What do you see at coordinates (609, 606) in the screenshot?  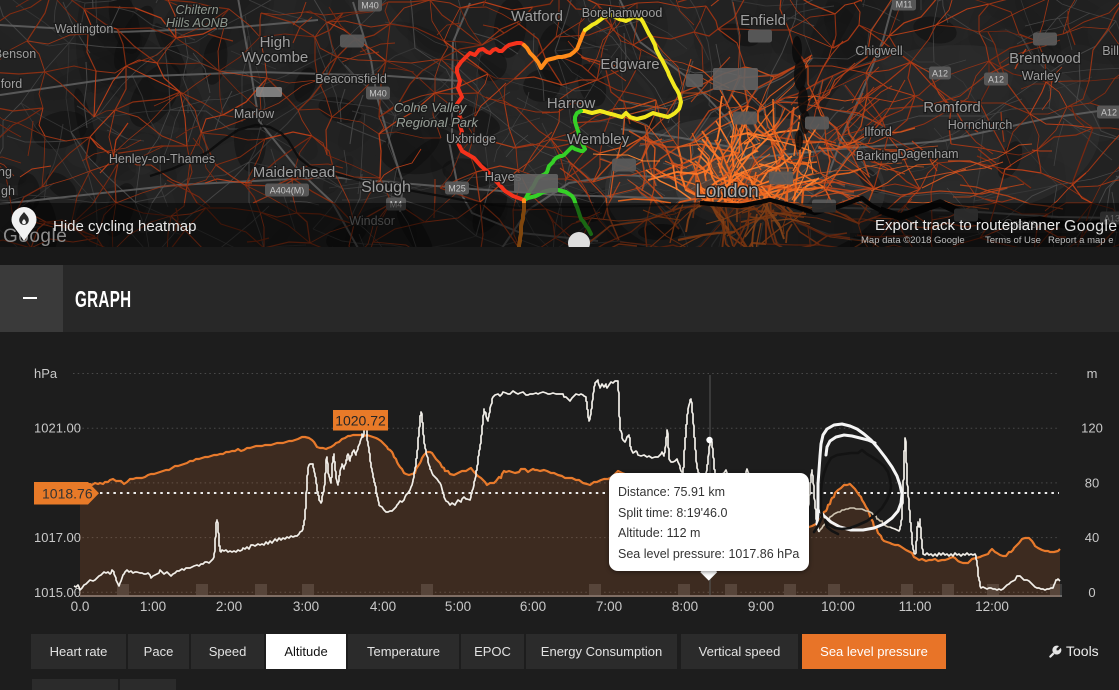 I see `svg-text: 7:00` at bounding box center [609, 606].